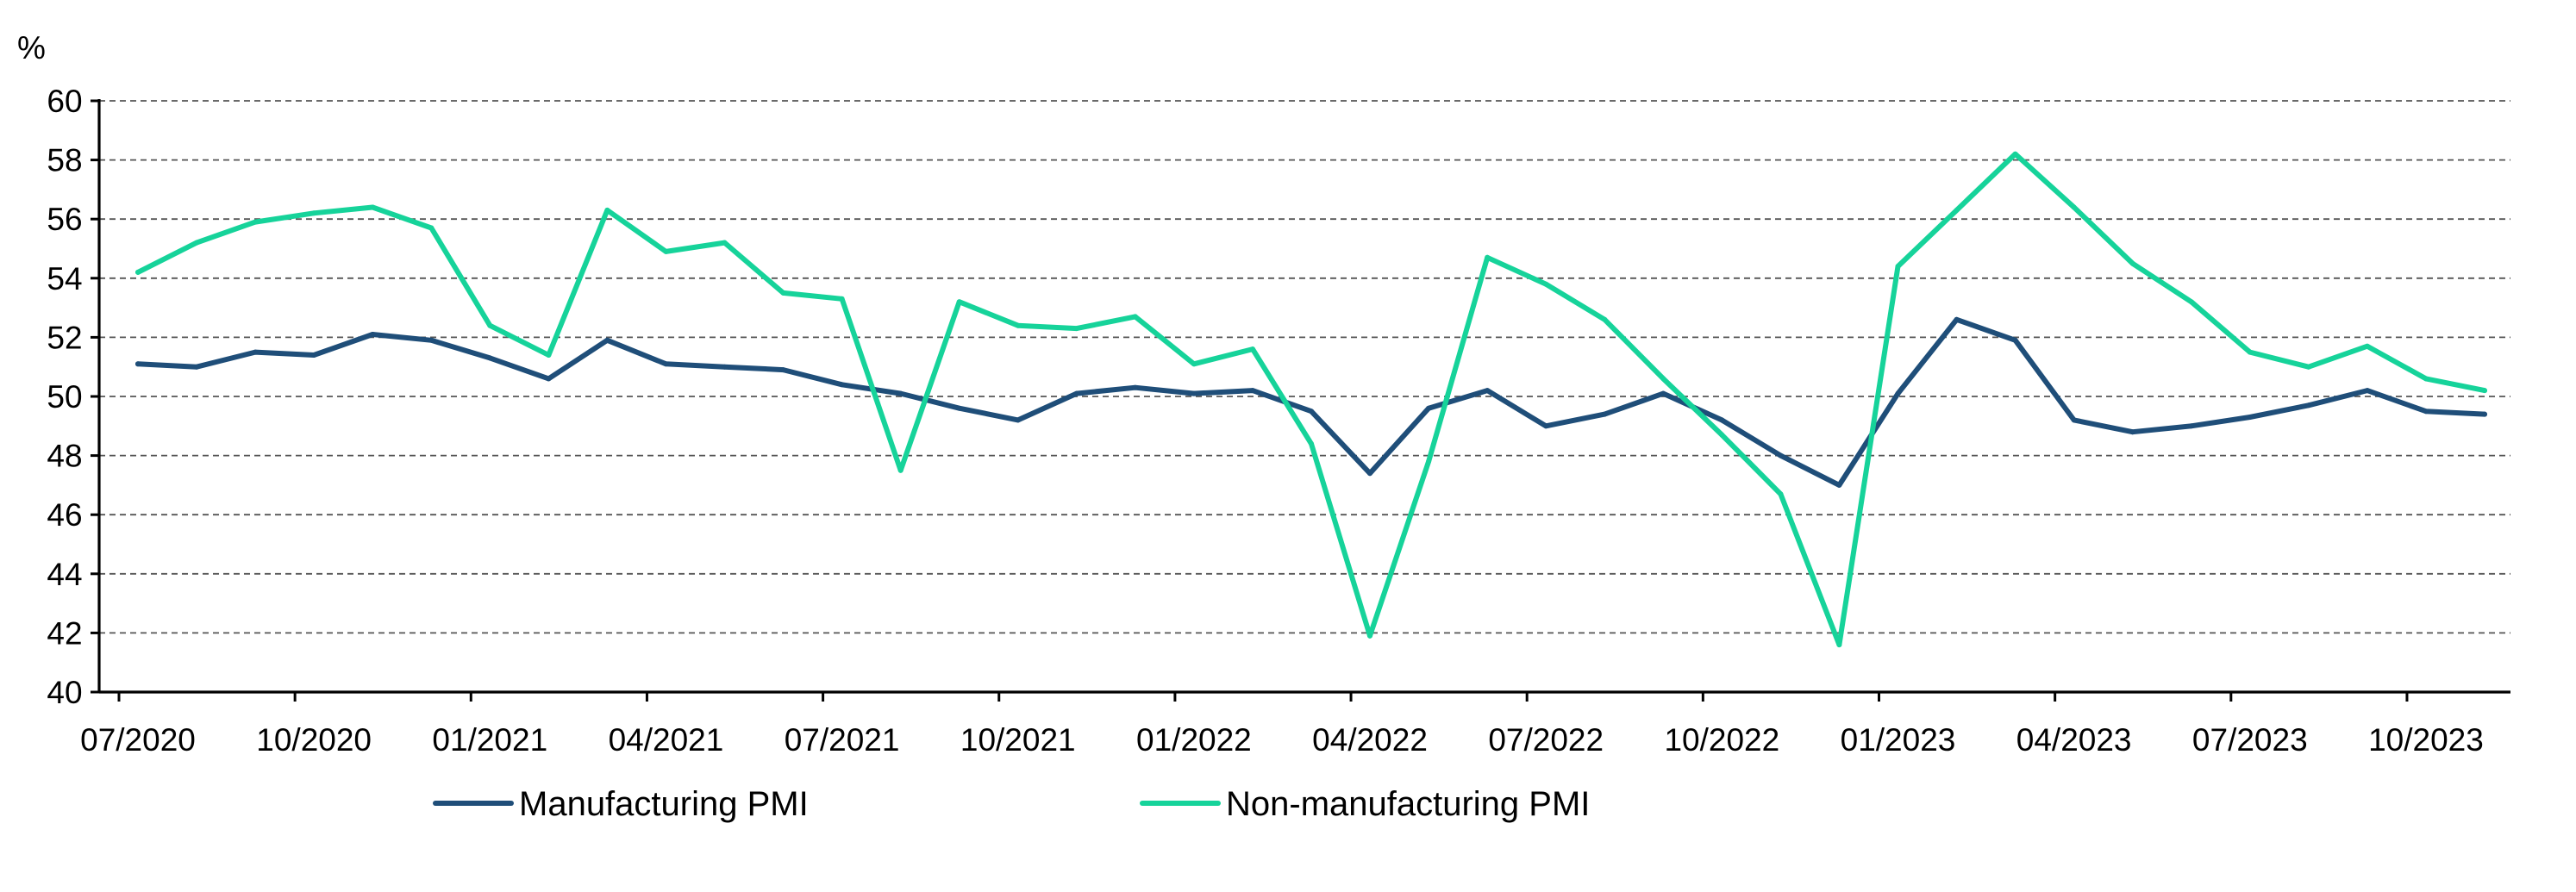 This screenshot has height=892, width=2576. I want to click on y-axis-ticks: 40 42 44 46 48 50 52 54 56 58 60, so click(73, 397).